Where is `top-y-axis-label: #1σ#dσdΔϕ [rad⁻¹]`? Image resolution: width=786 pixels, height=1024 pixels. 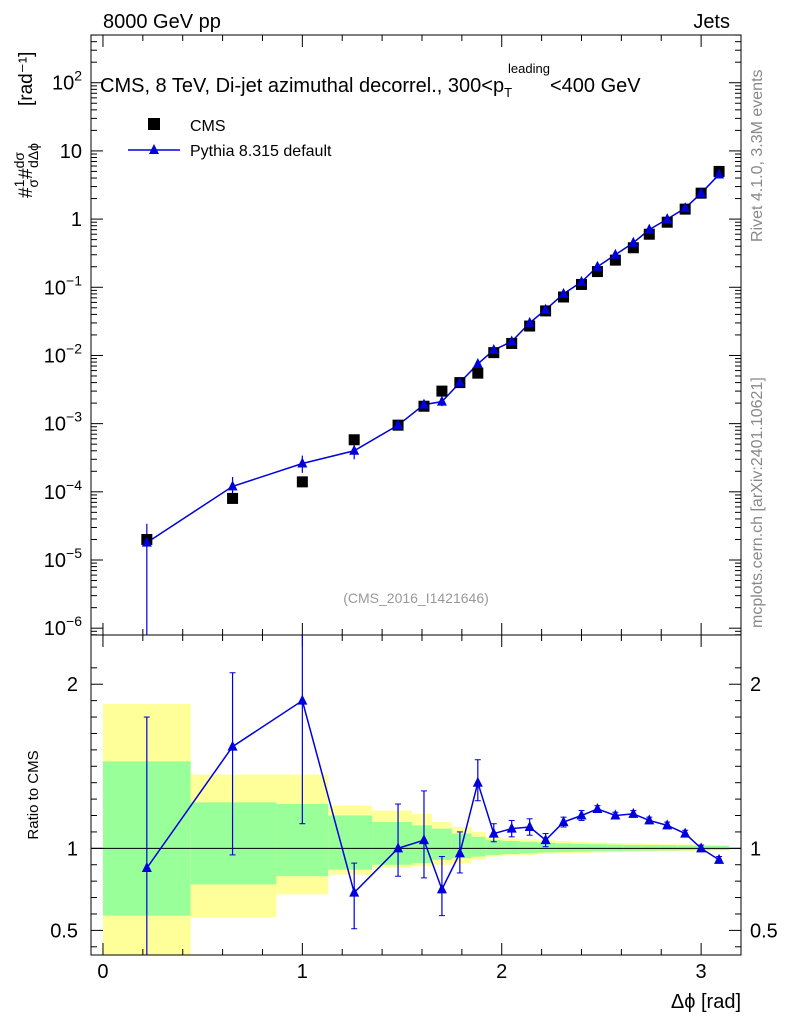 top-y-axis-label: #1σ#dσdΔϕ [rad⁻¹] is located at coordinates (26, 125).